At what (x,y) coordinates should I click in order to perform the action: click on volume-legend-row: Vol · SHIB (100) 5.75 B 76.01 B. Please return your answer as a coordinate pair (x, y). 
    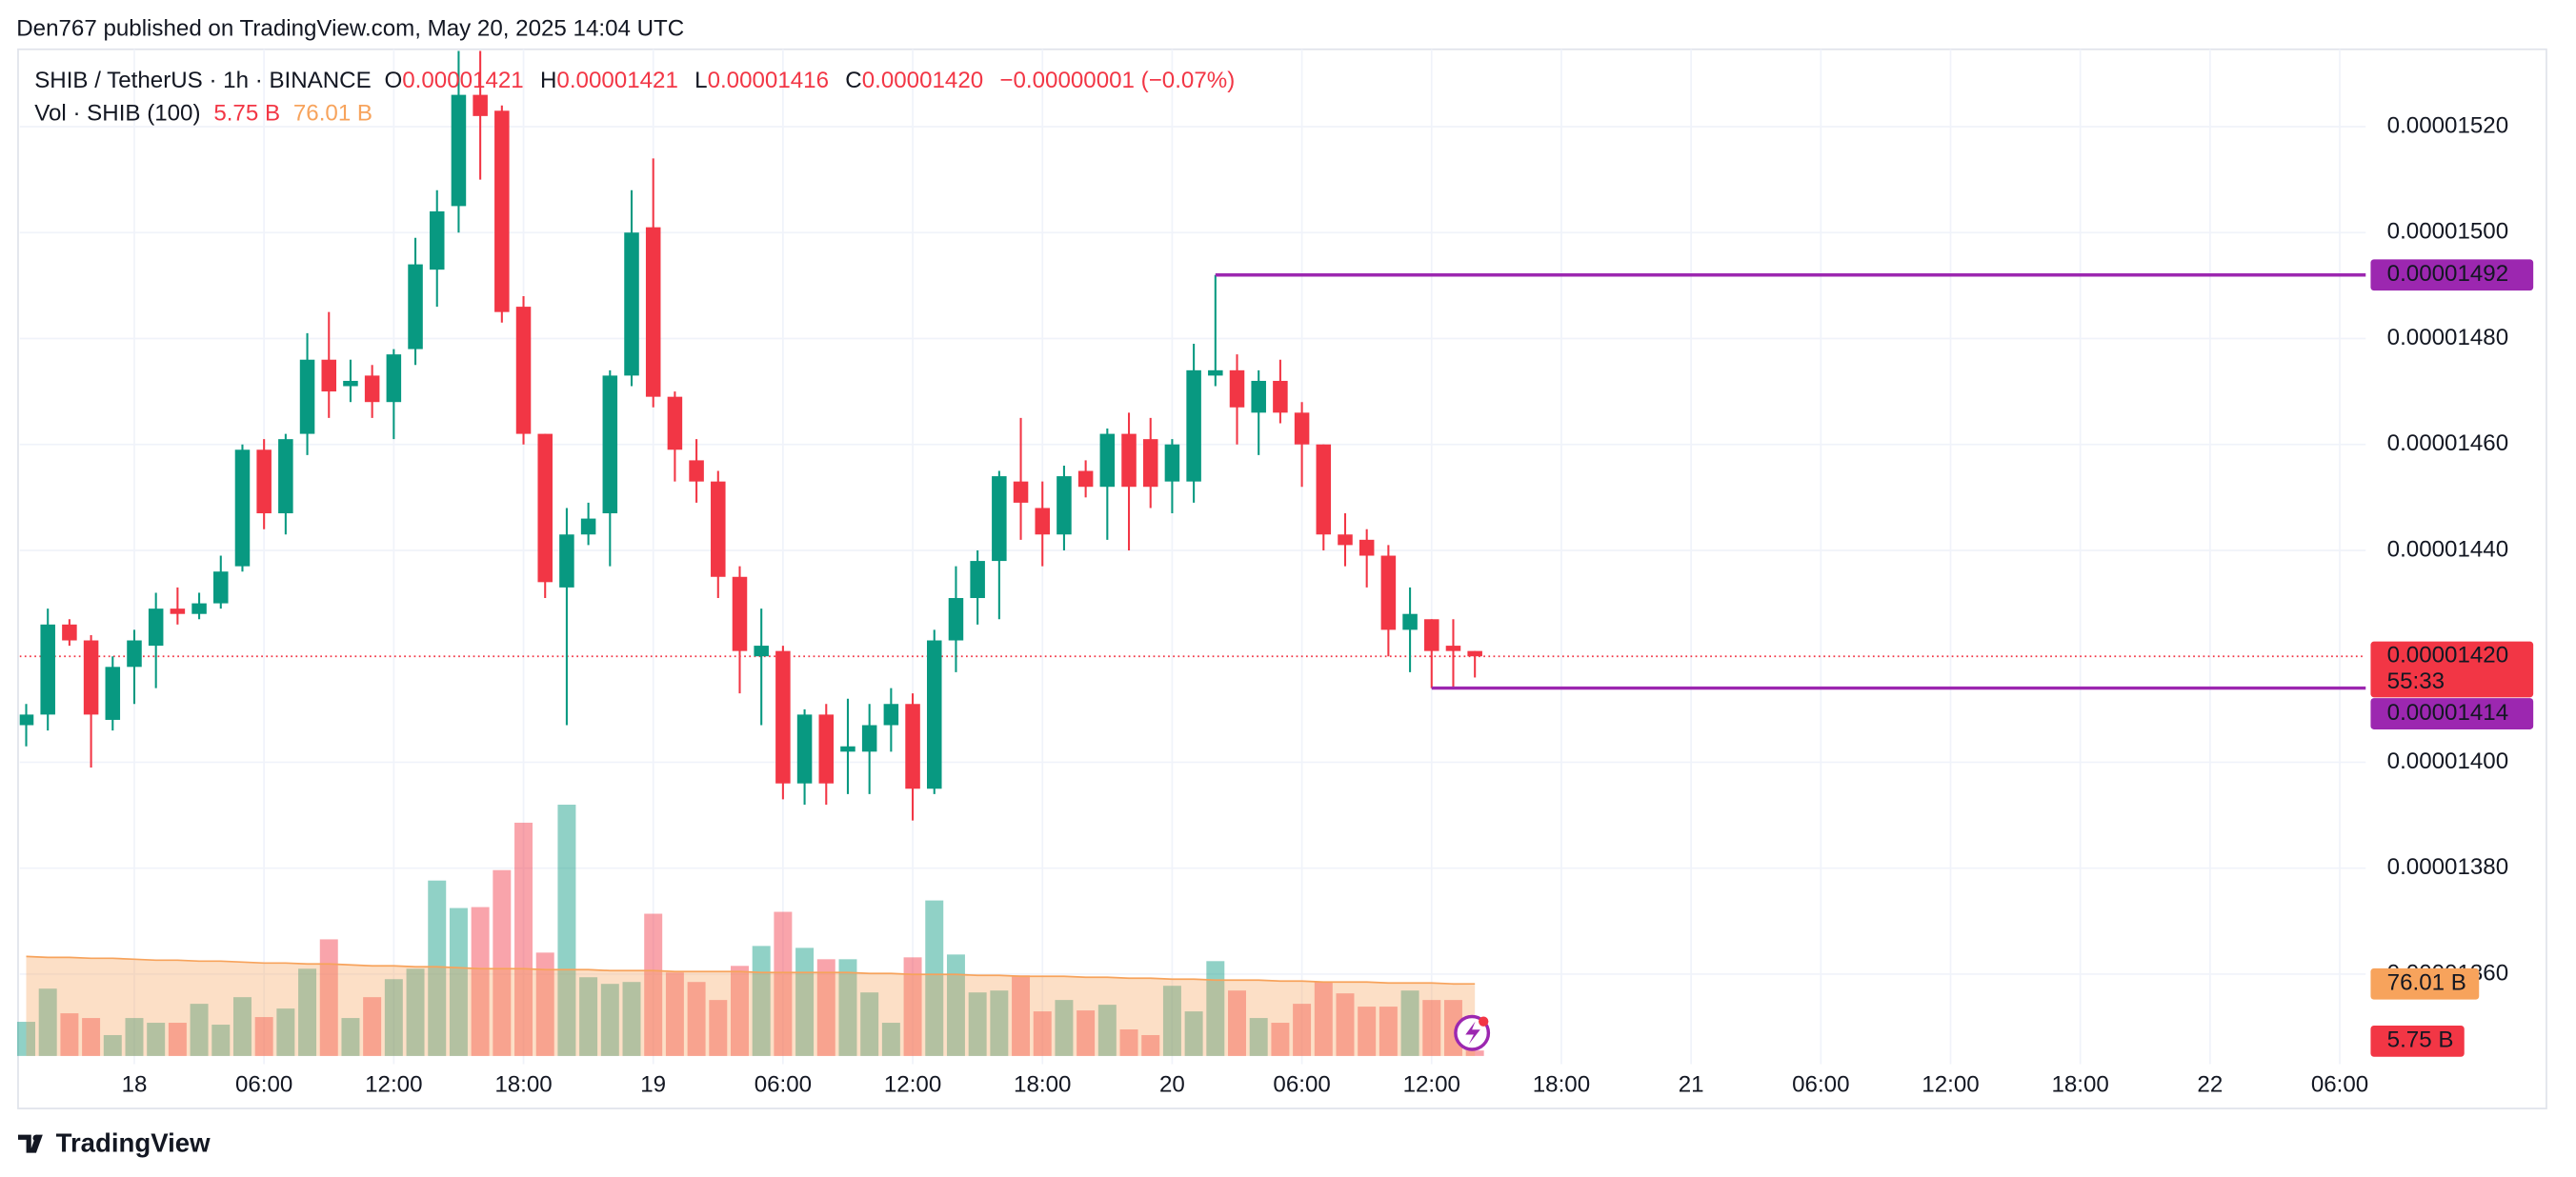
    Looking at the image, I should click on (203, 114).